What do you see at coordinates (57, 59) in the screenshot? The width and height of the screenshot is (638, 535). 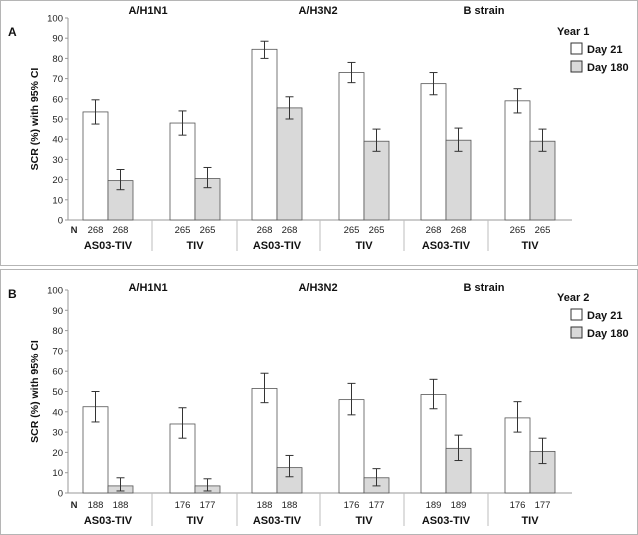 I see `panel-a-y-tick-label: 80` at bounding box center [57, 59].